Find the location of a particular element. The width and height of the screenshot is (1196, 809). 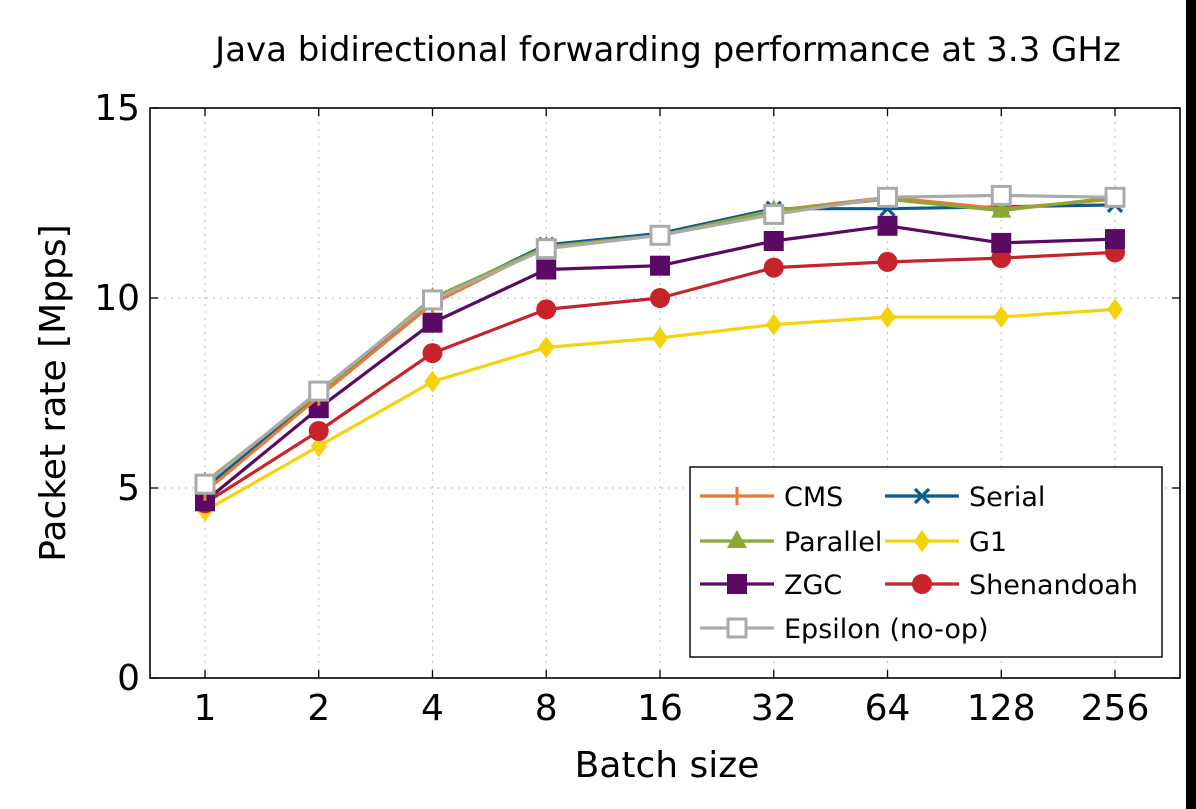

legend-entry: CMS is located at coordinates (771, 497).